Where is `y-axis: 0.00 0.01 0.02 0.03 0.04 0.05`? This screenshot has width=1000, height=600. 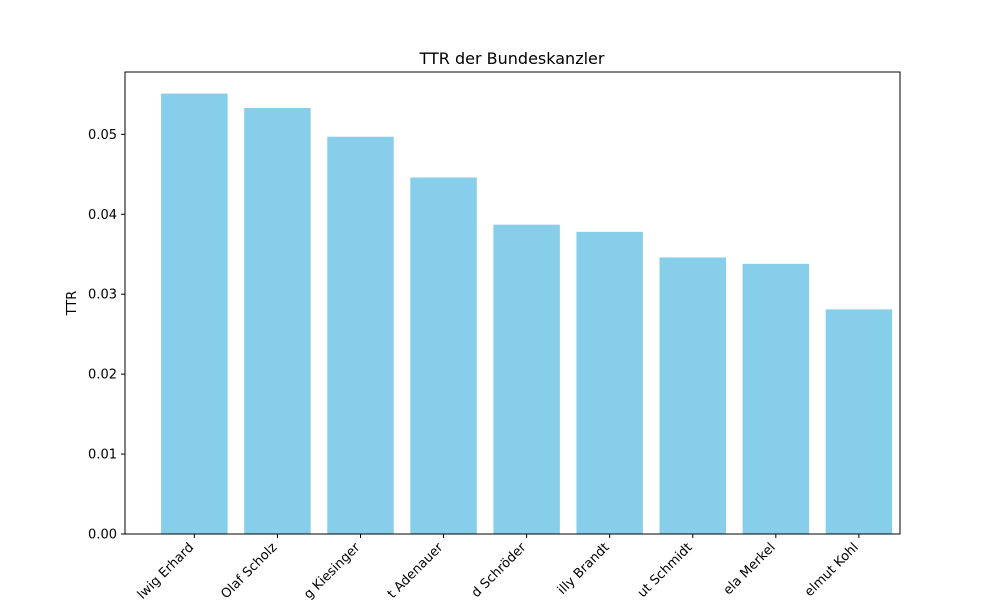 y-axis: 0.00 0.01 0.02 0.03 0.04 0.05 is located at coordinates (106, 335).